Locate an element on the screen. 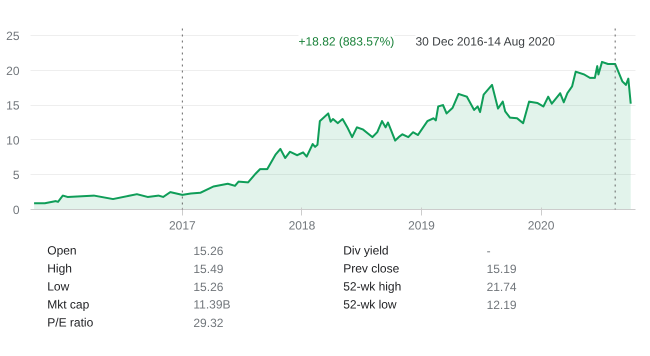 The width and height of the screenshot is (650, 356). x-tick-label: 2019 is located at coordinates (422, 225).